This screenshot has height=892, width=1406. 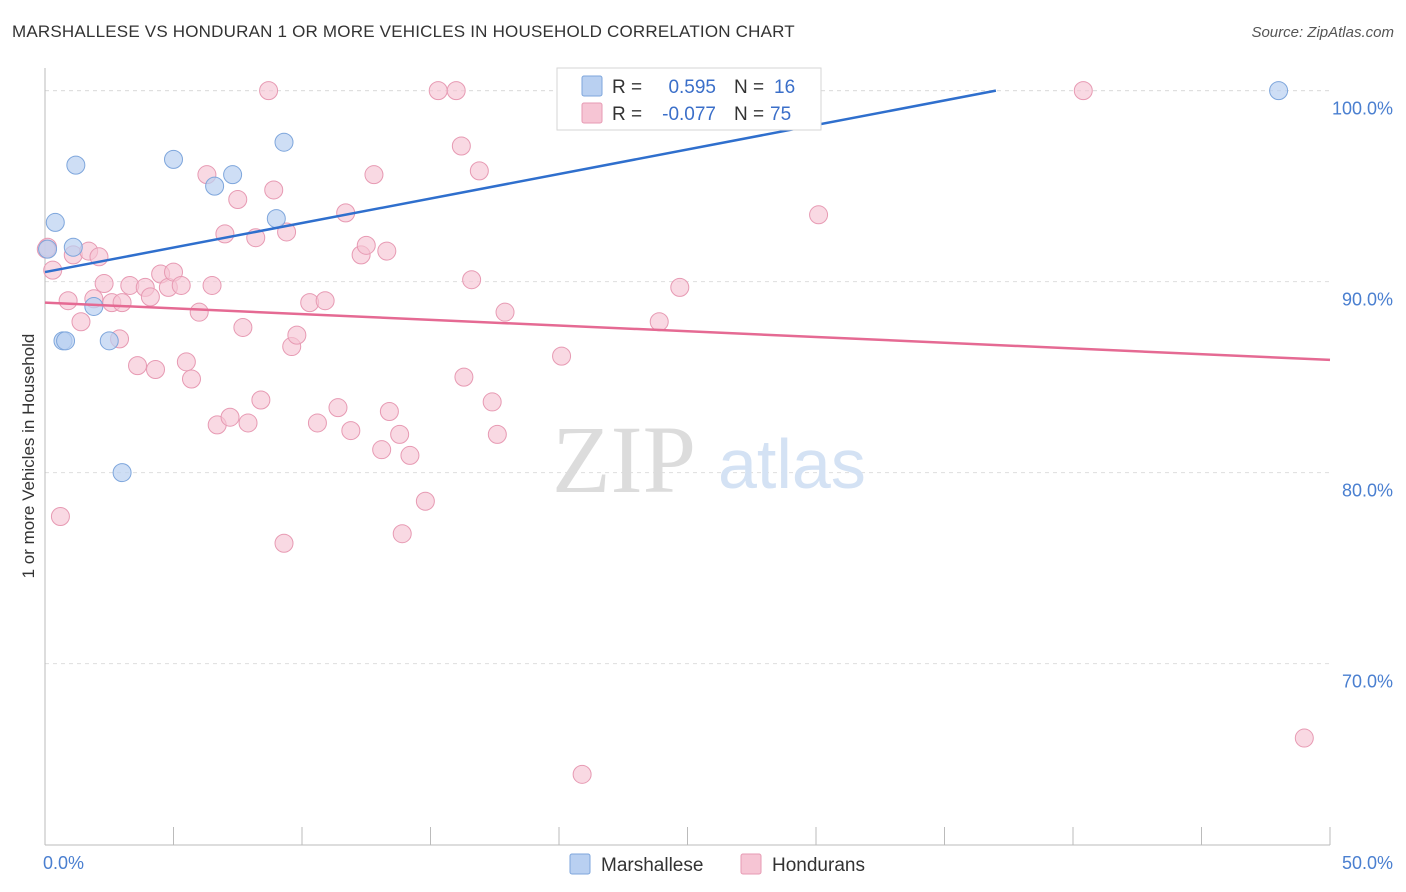 I want to click on x-tick-labels: 0.0% 50.0%, so click(x=718, y=863).